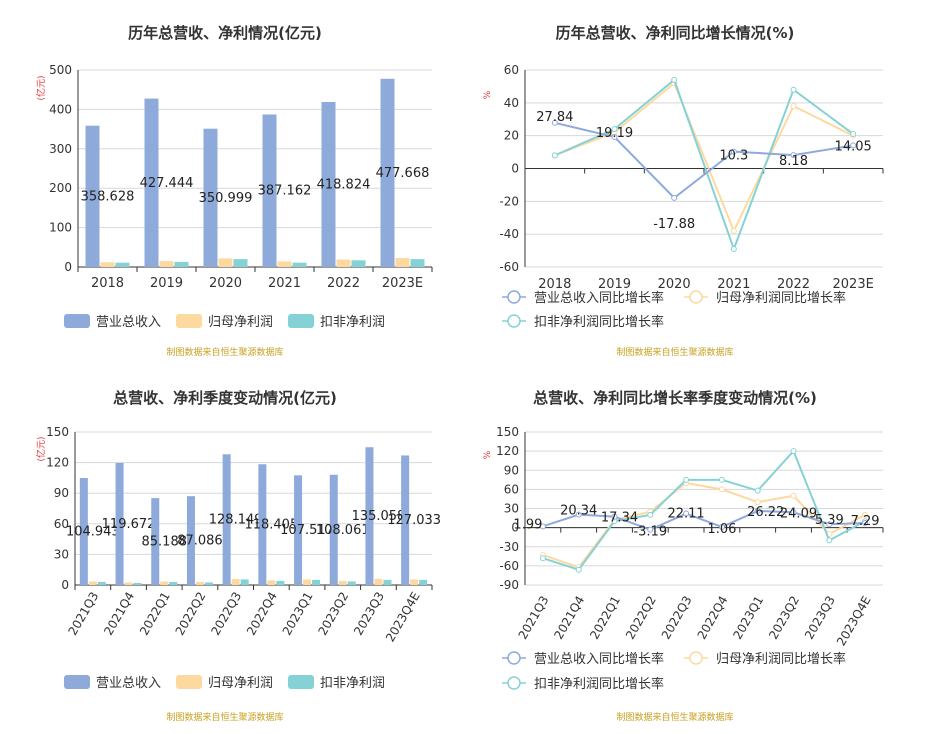 The width and height of the screenshot is (939, 734). What do you see at coordinates (511, 136) in the screenshot?
I see `y-tick-label: 20` at bounding box center [511, 136].